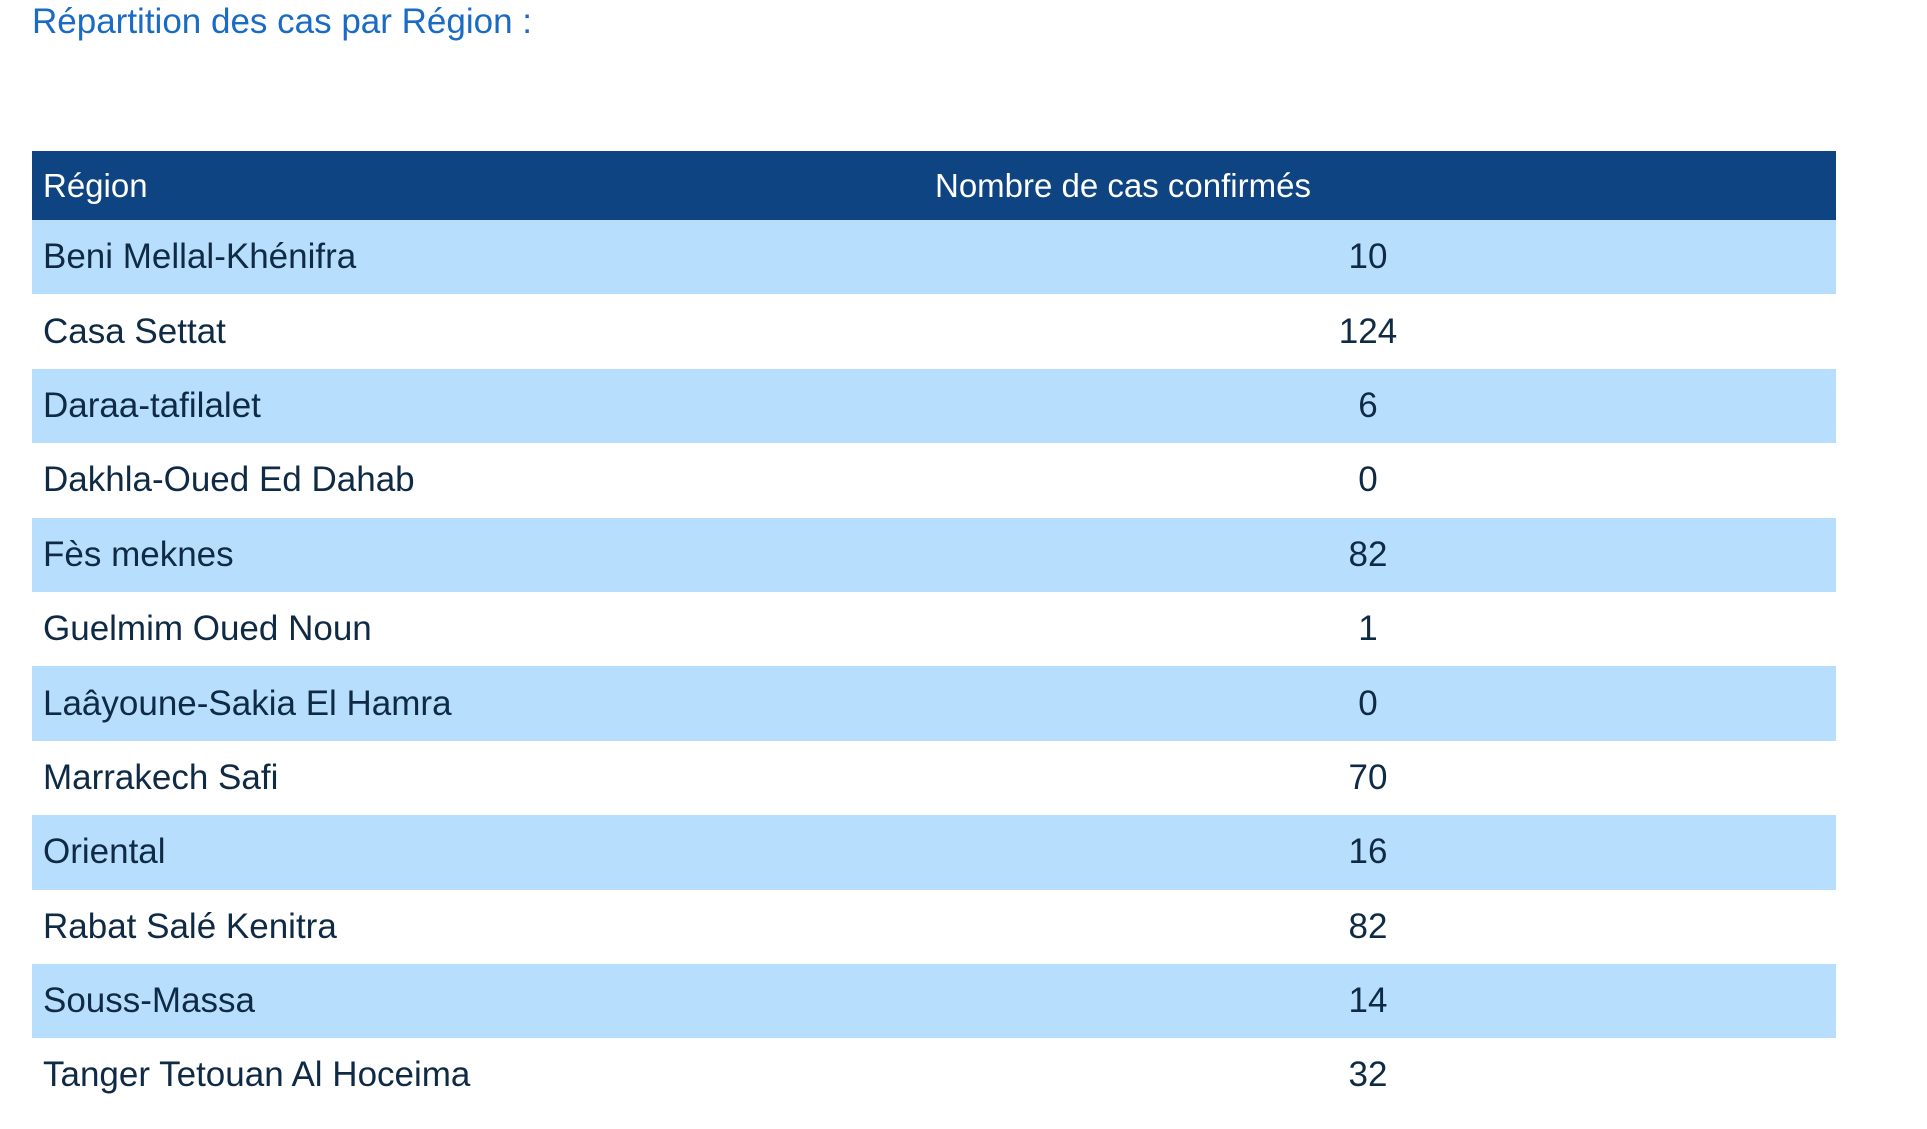 The height and width of the screenshot is (1129, 1927). I want to click on column-header-count: Nombre de cas confirmés, so click(1123, 185).